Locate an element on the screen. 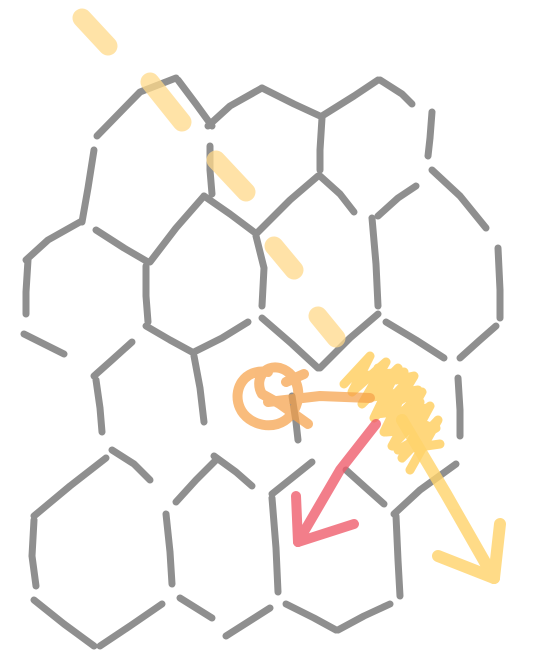 Image resolution: width=533 pixels, height=663 pixels. yellow-arrow-shaft is located at coordinates (448, 499).